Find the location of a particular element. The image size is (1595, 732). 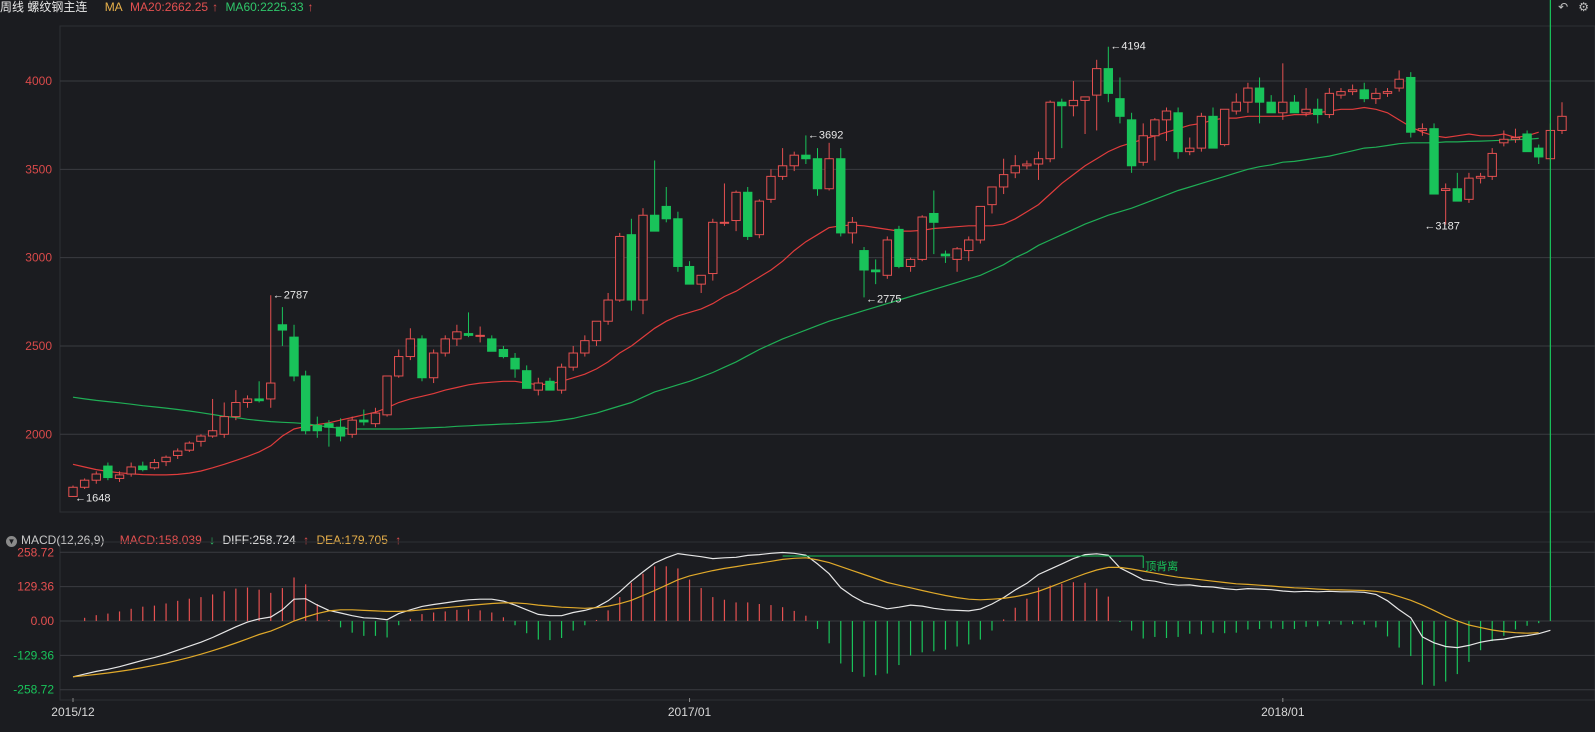

macd-ytick-label: 258.72 is located at coordinates (35, 552).